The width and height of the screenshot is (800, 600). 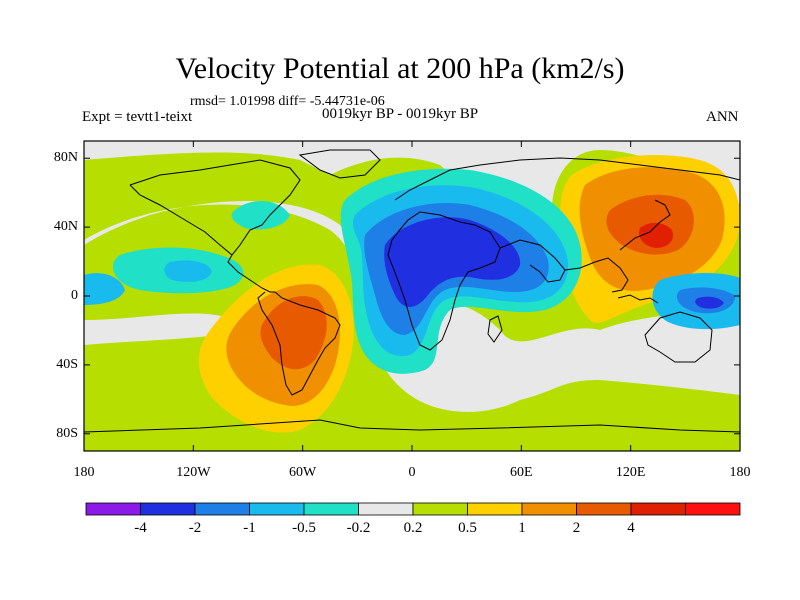 What do you see at coordinates (400, 68) in the screenshot?
I see `plot-title: Velocity Potential at 200 hPa (km2/s)` at bounding box center [400, 68].